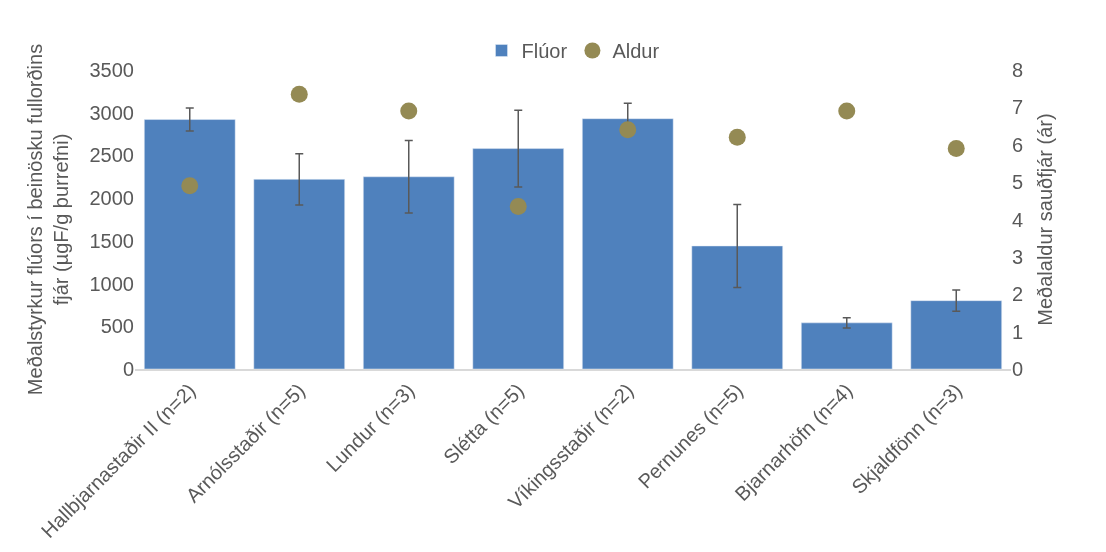 This screenshot has width=1106, height=552. I want to click on y-tick-label: 3500, so click(111, 70).